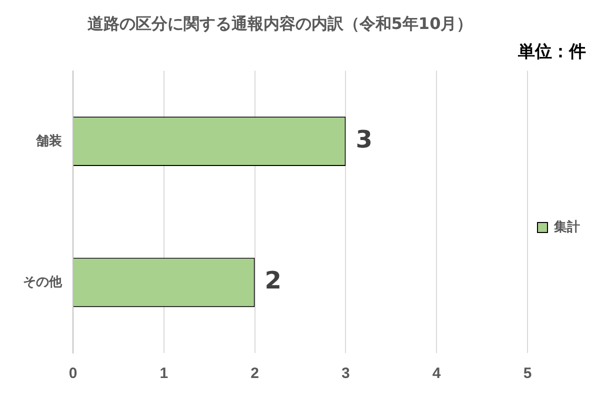 Image resolution: width=600 pixels, height=410 pixels. What do you see at coordinates (43, 282) in the screenshot?
I see `y-tick-label: その他` at bounding box center [43, 282].